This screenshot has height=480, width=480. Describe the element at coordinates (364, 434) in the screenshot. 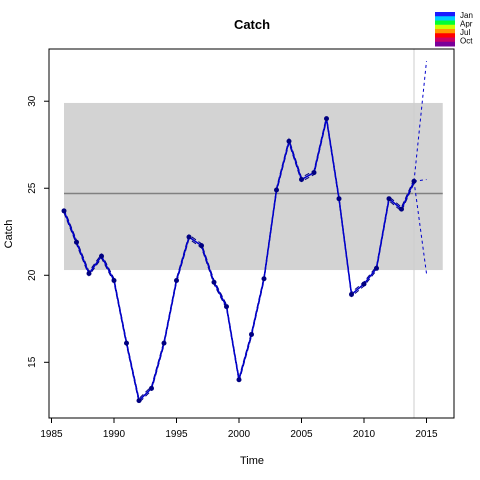

I see `x-tick-label: 2010` at that location.